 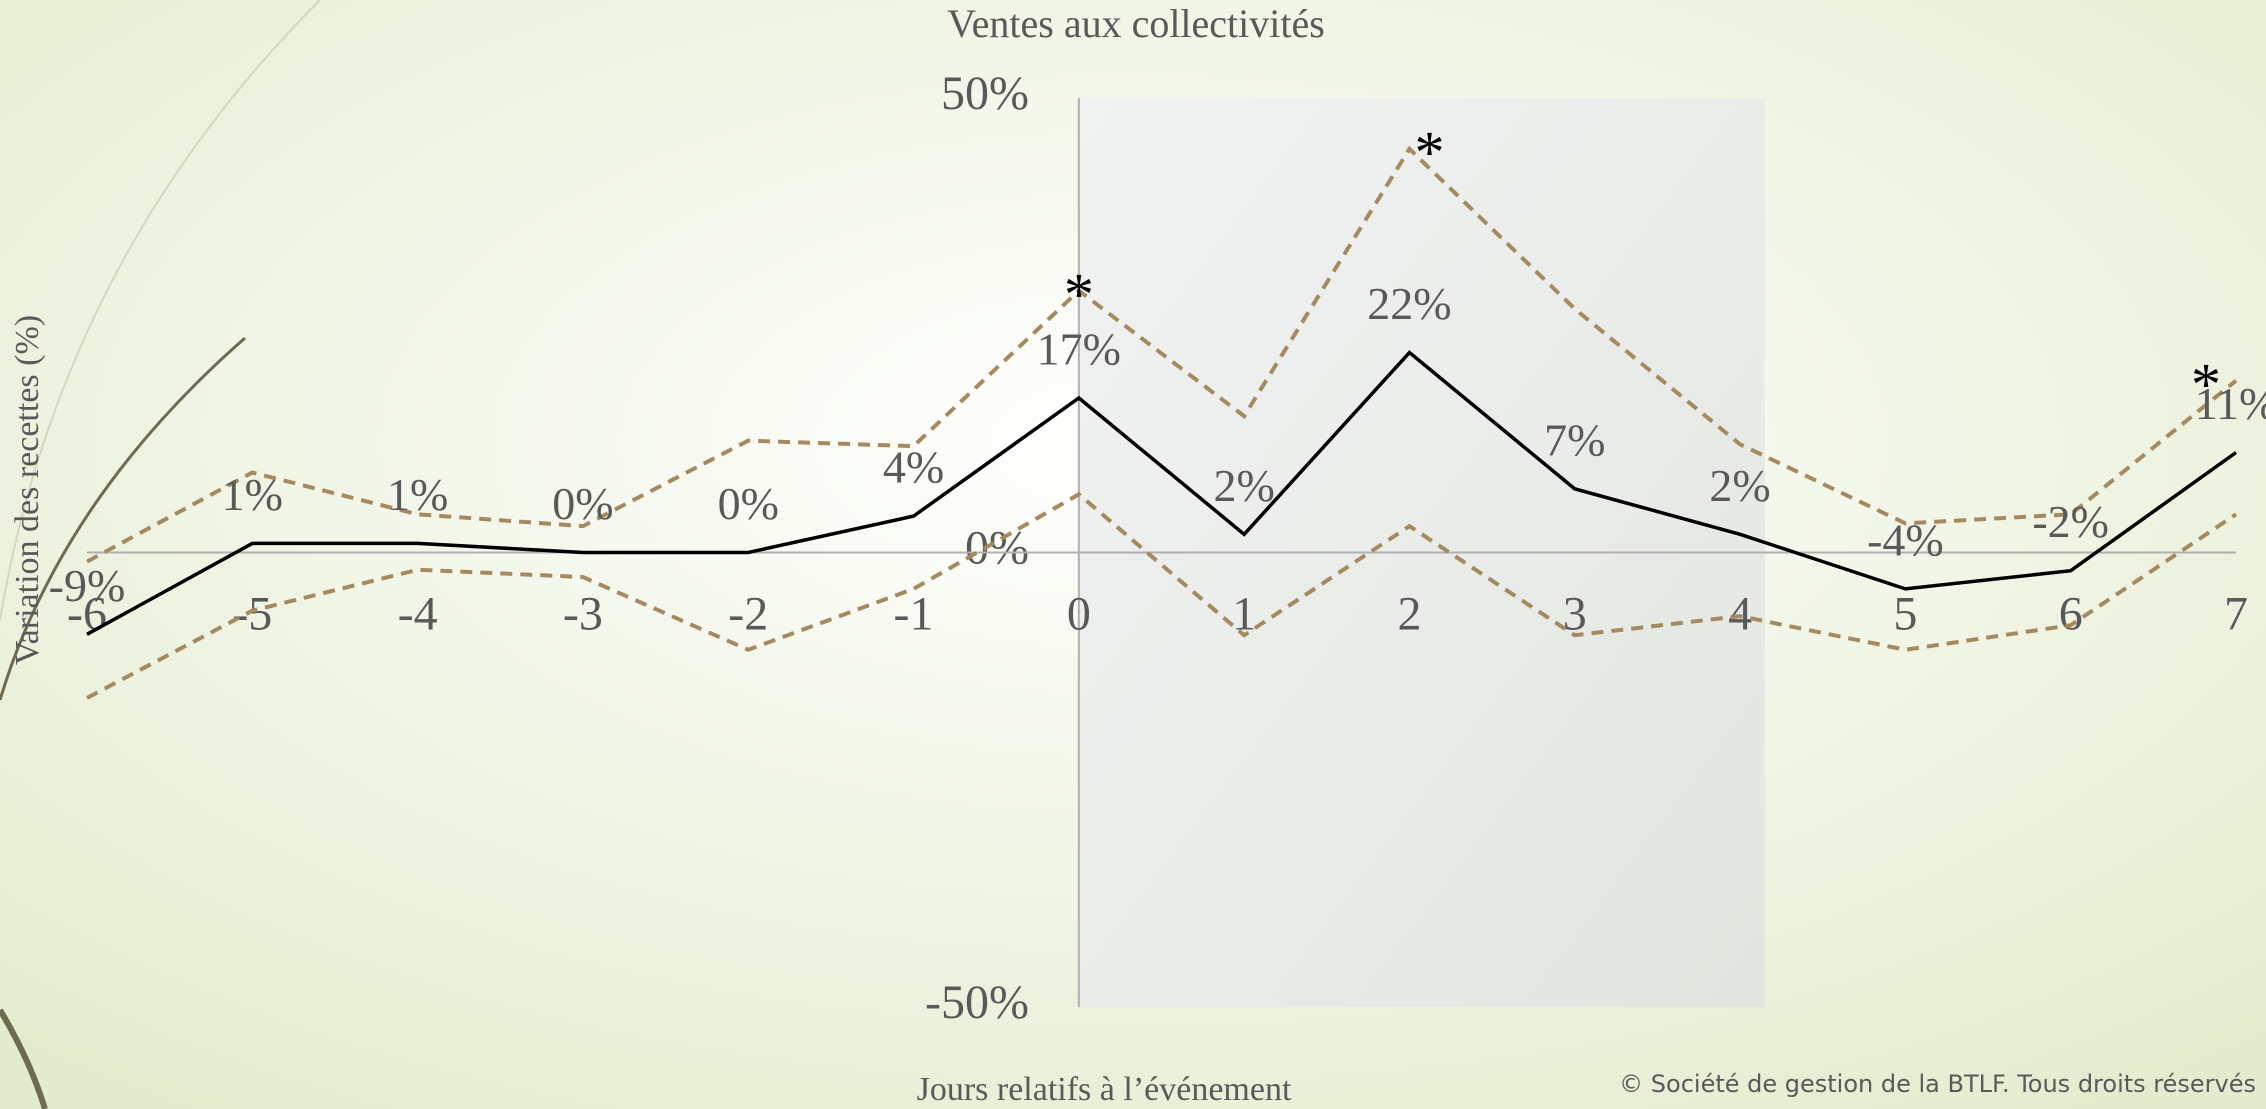 I want to click on x-tick-label: 5, so click(x=1905, y=614).